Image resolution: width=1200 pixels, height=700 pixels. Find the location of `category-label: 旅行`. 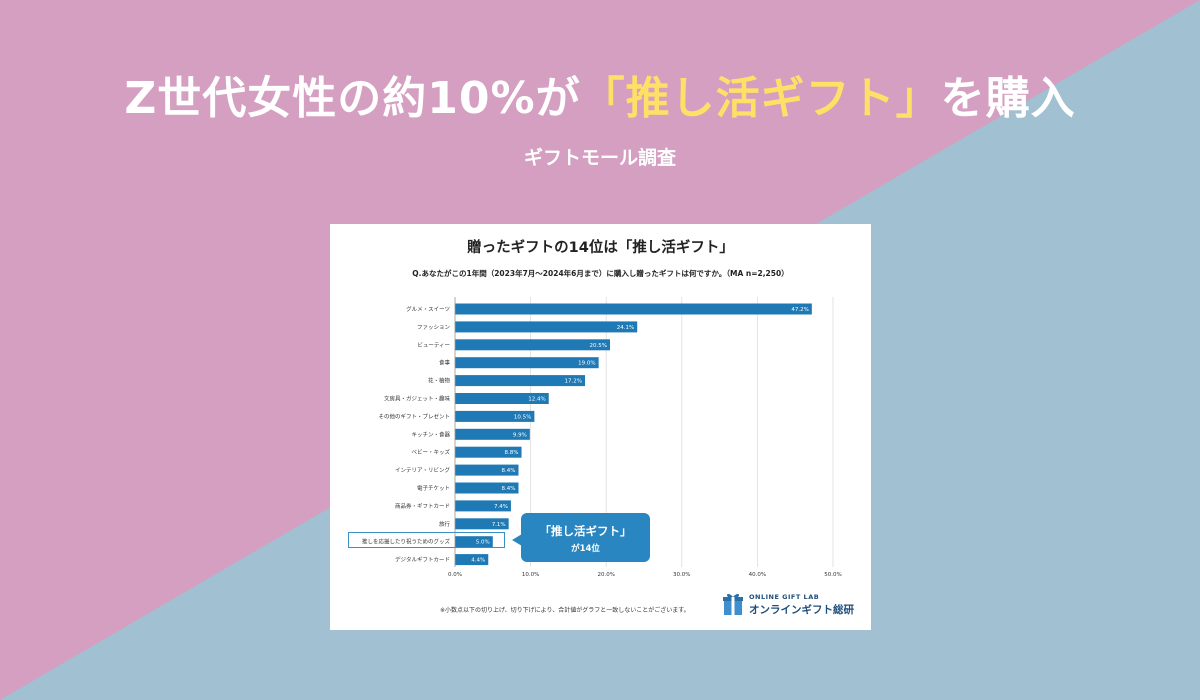

category-label: 旅行 is located at coordinates (445, 524).